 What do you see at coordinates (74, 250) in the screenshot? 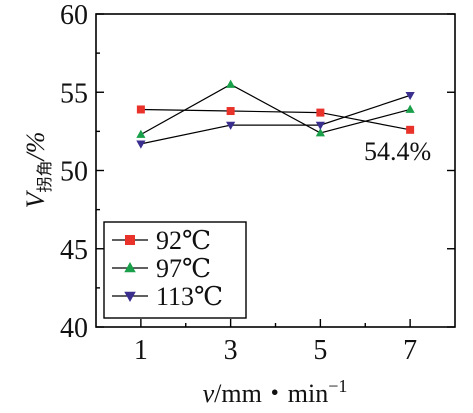
I see `y-tick-label: 45` at bounding box center [74, 250].